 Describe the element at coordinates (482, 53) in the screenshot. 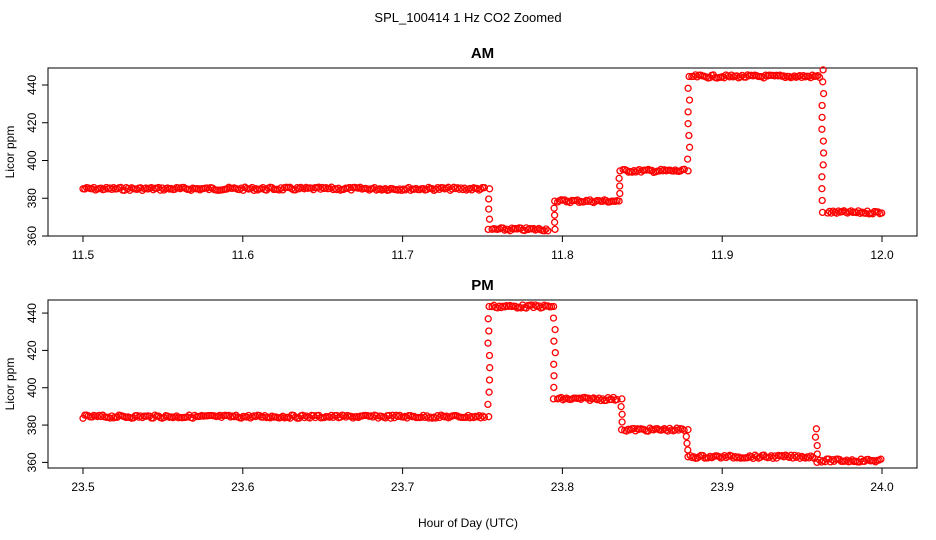

I see `panel-title: AM` at that location.